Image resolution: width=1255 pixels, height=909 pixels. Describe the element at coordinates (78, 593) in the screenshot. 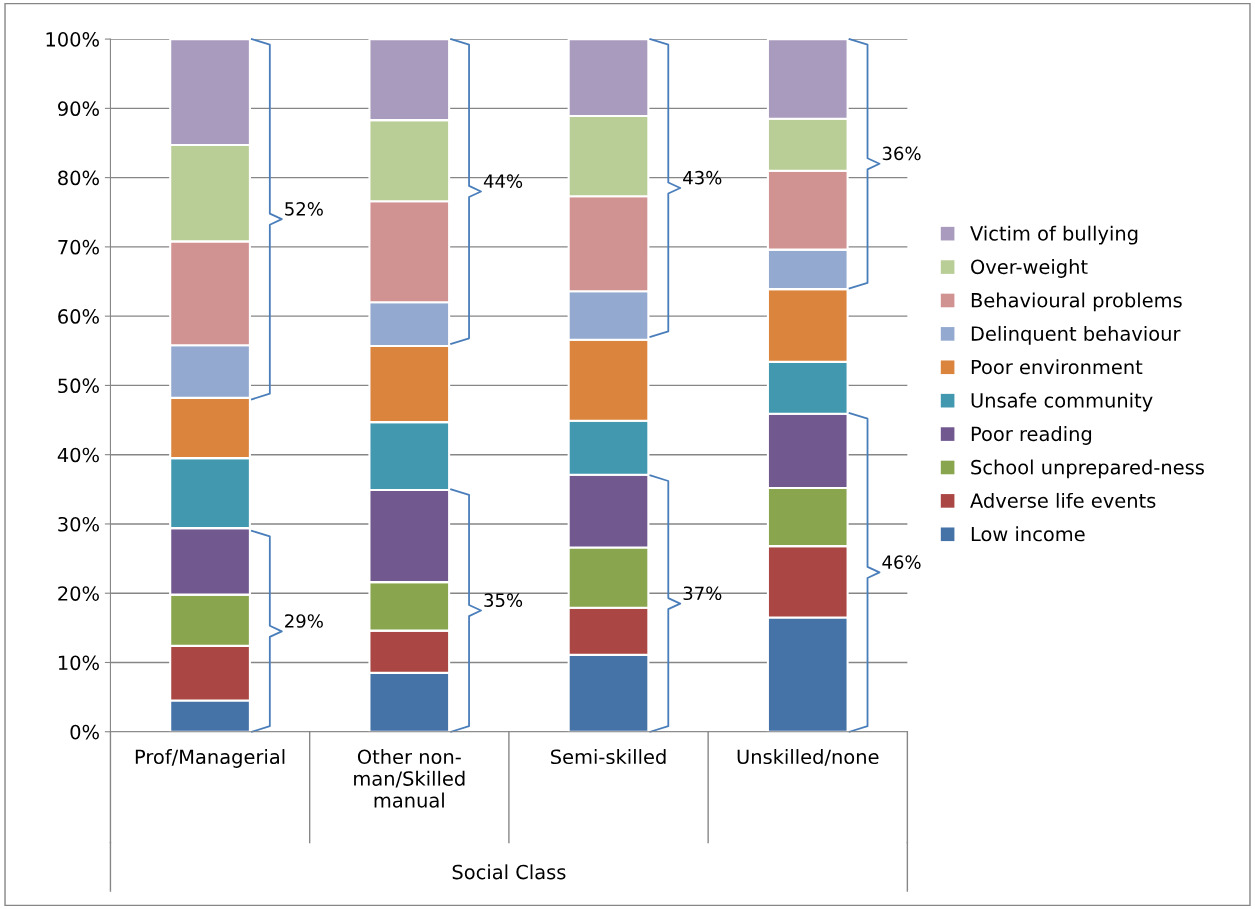

I see `y-tick-label: 20%` at that location.